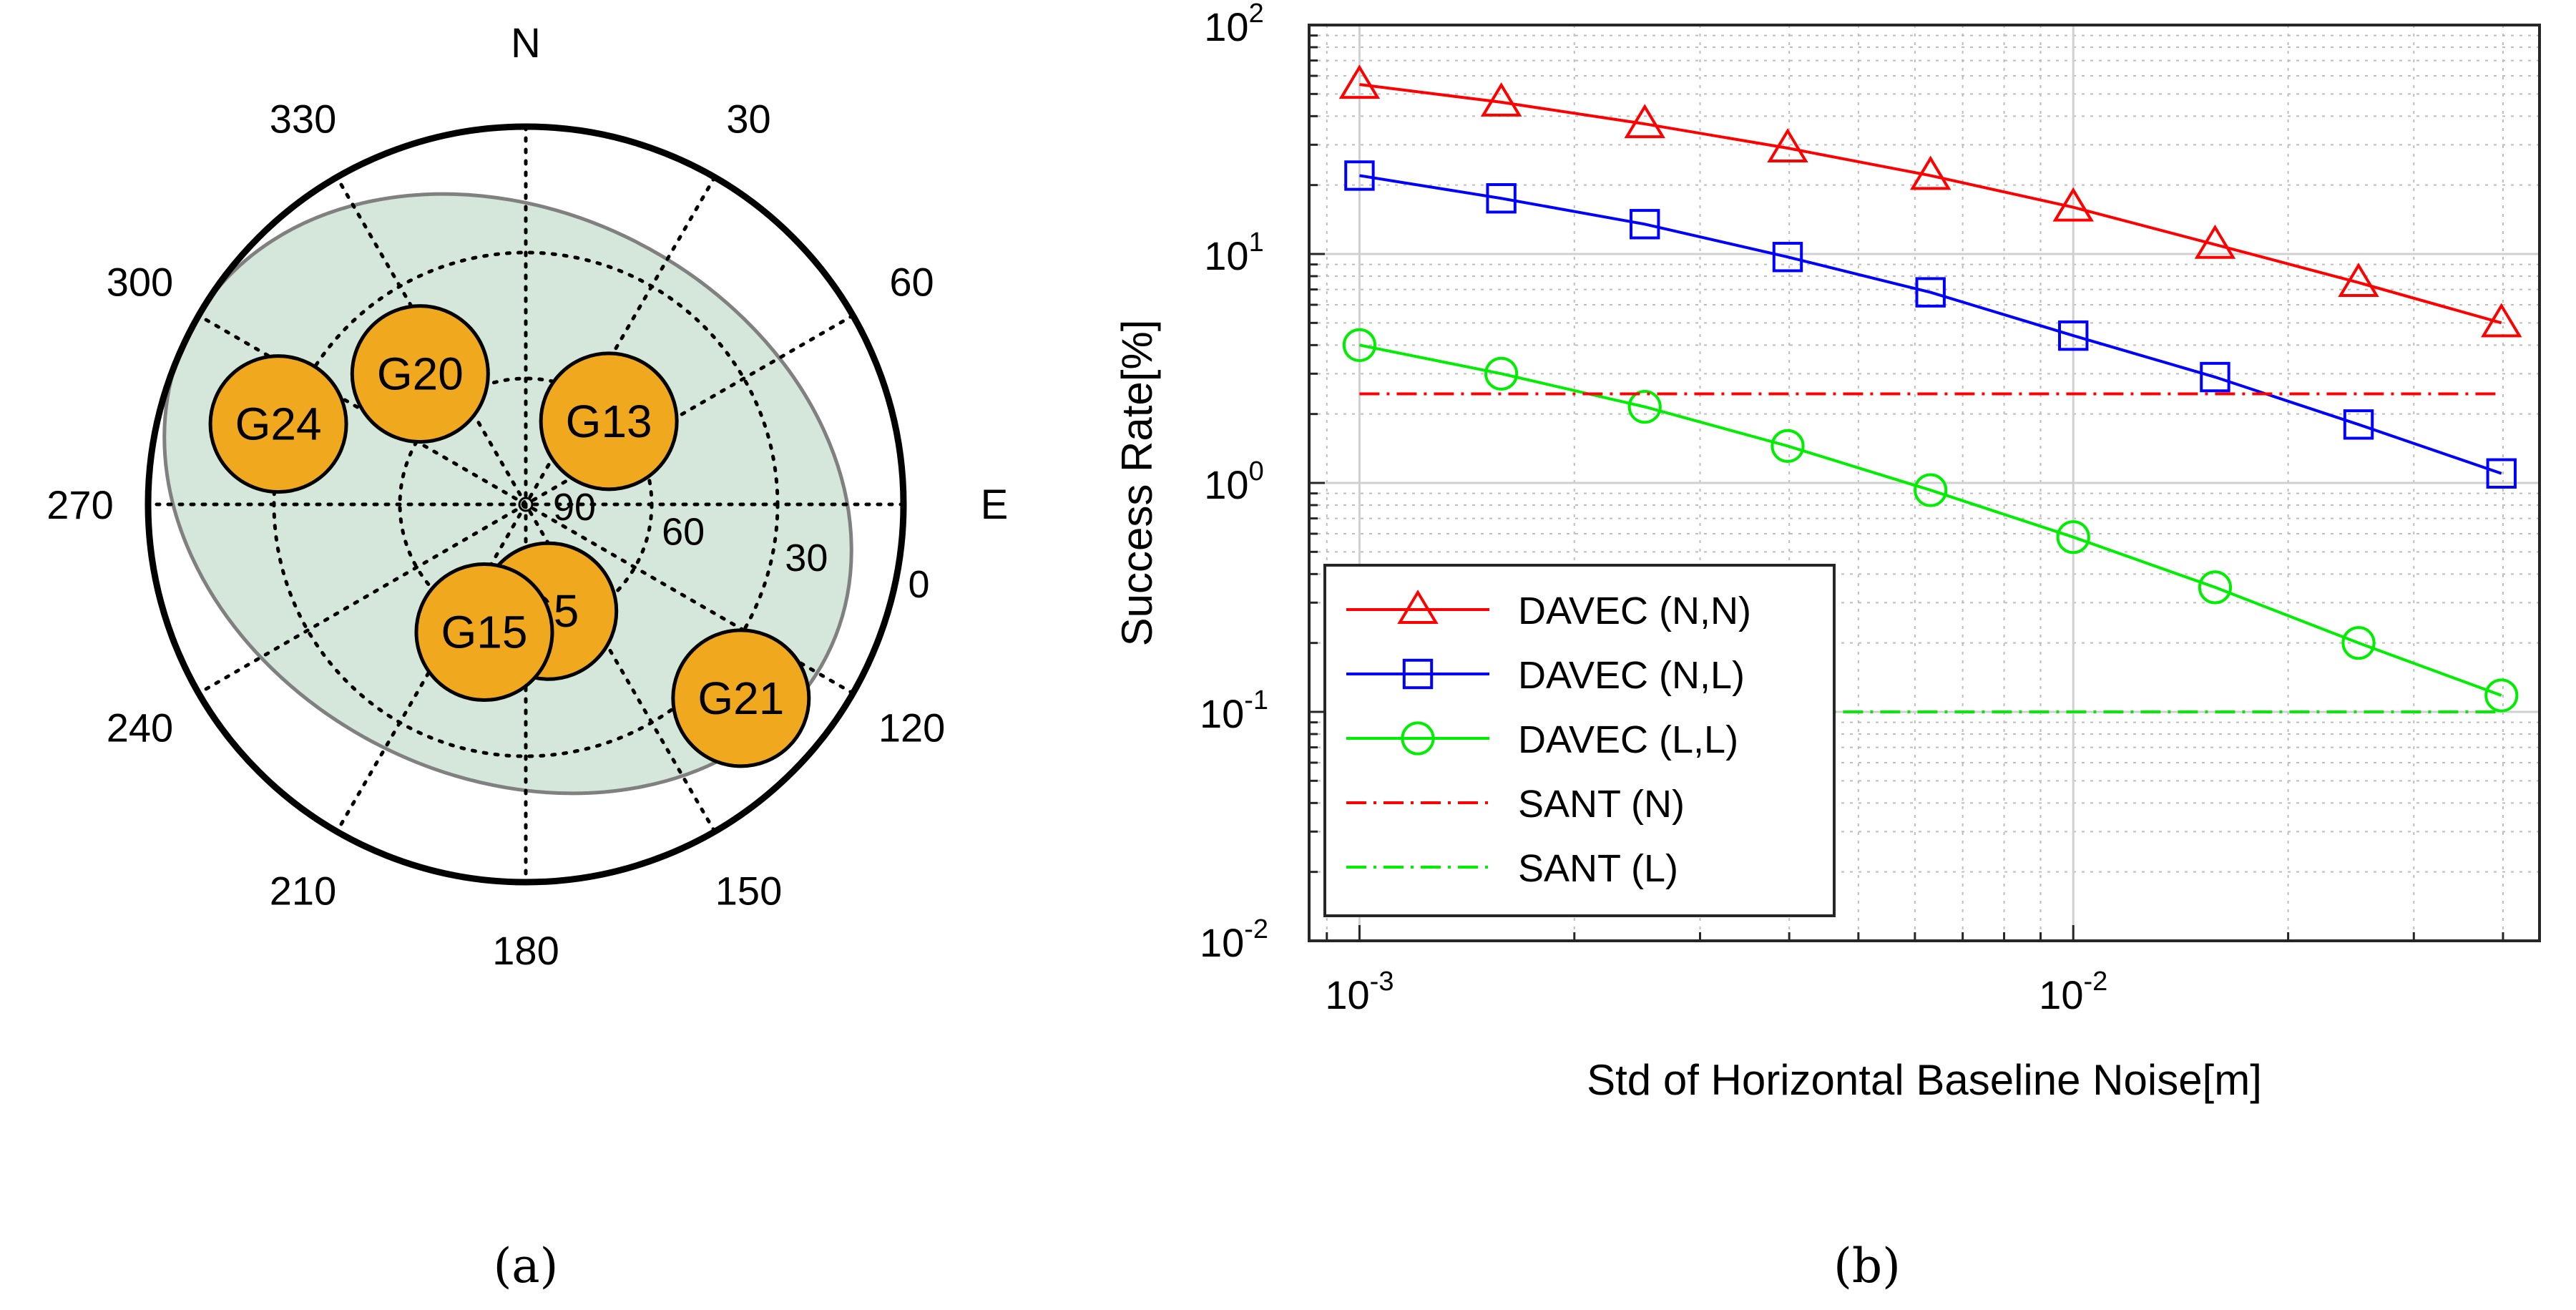 The width and height of the screenshot is (2576, 1310). Describe the element at coordinates (1598, 868) in the screenshot. I see `legend-label: SANT (L)` at that location.